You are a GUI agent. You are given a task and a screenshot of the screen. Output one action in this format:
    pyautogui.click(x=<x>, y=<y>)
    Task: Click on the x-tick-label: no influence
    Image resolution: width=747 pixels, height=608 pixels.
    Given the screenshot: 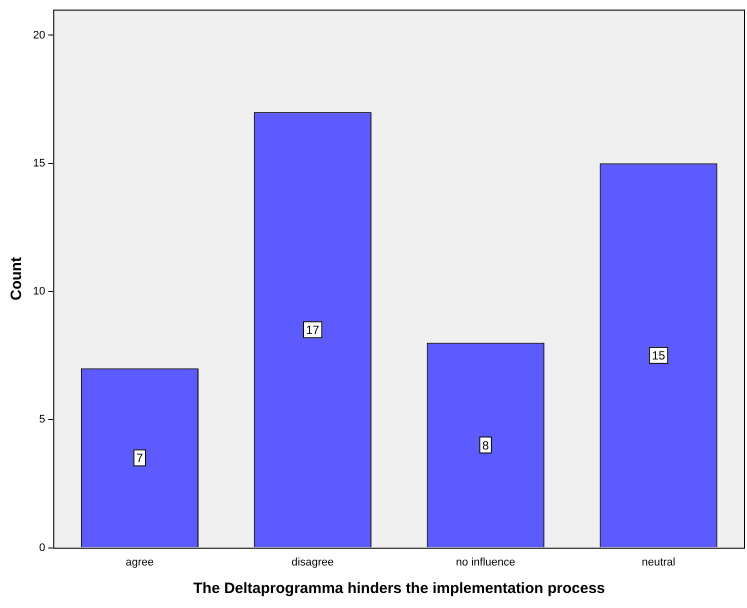 What is the action you would take?
    pyautogui.click(x=486, y=562)
    